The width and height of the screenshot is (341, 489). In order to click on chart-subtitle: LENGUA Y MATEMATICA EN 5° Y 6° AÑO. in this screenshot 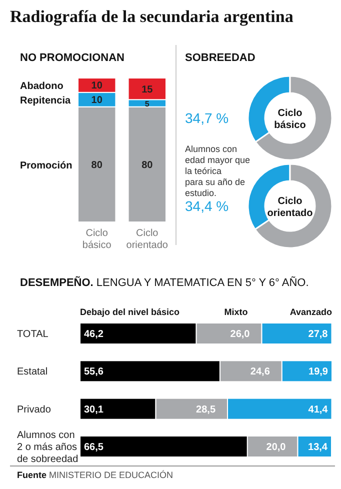, I will do `click(201, 282)`.